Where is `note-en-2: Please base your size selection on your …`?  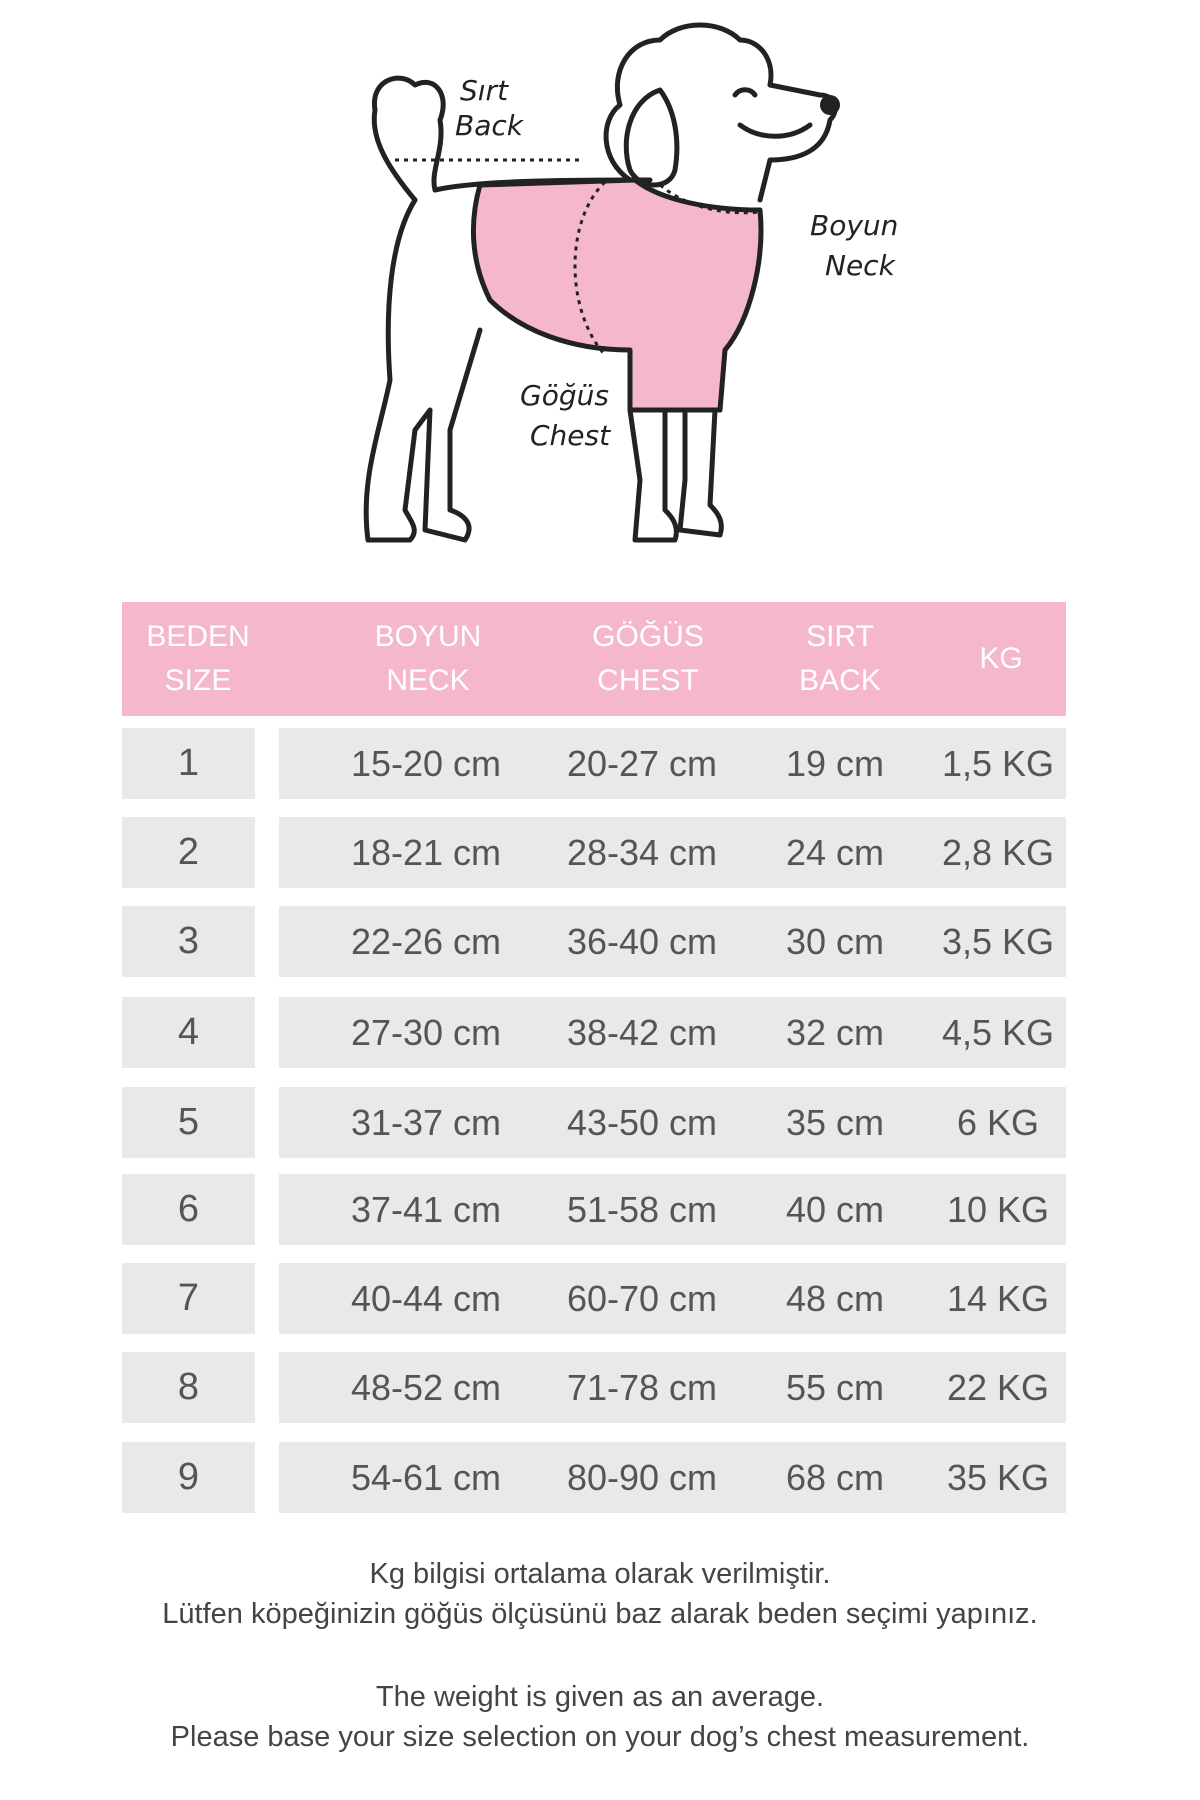 note-en-2: Please base your size selection on your … is located at coordinates (600, 1737).